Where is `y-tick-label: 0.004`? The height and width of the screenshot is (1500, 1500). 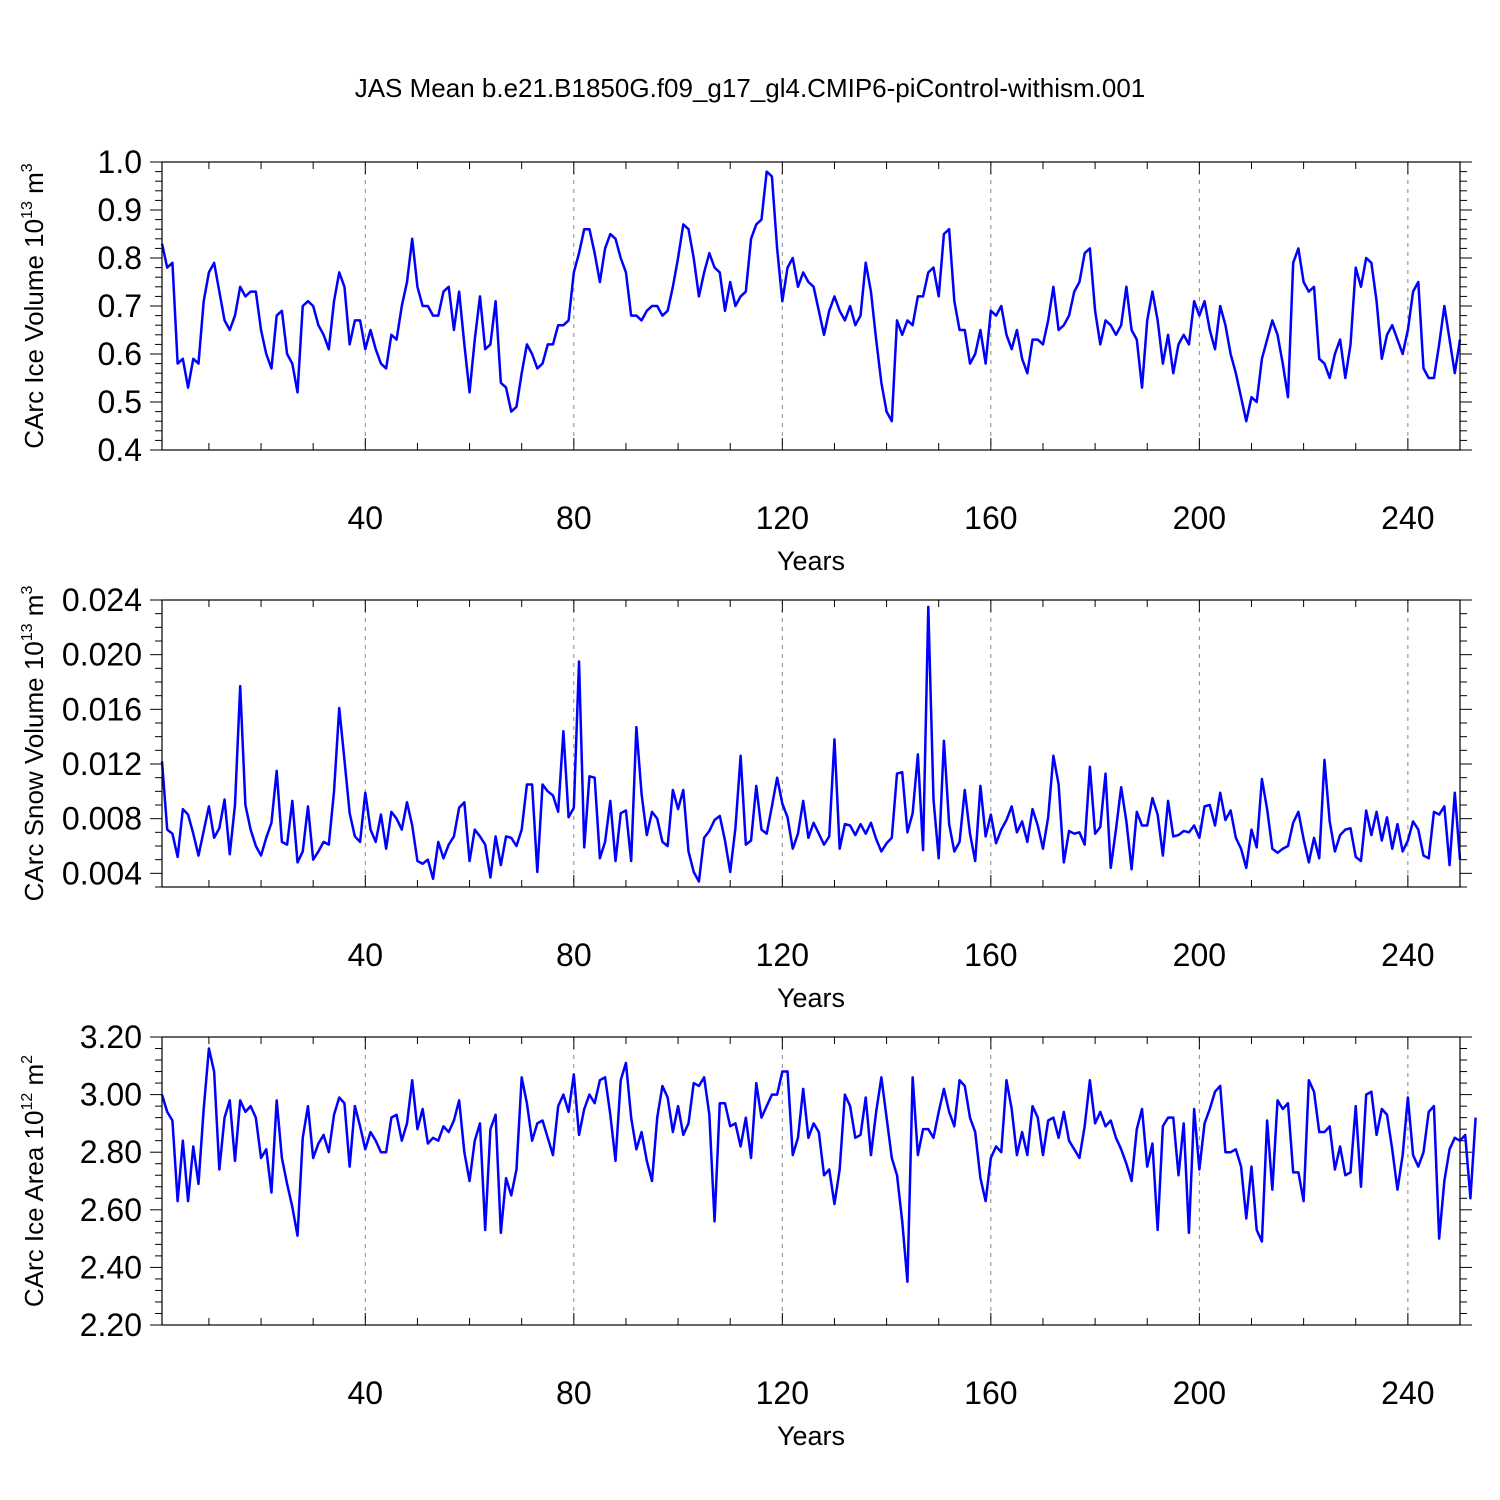 y-tick-label: 0.004 is located at coordinates (102, 873).